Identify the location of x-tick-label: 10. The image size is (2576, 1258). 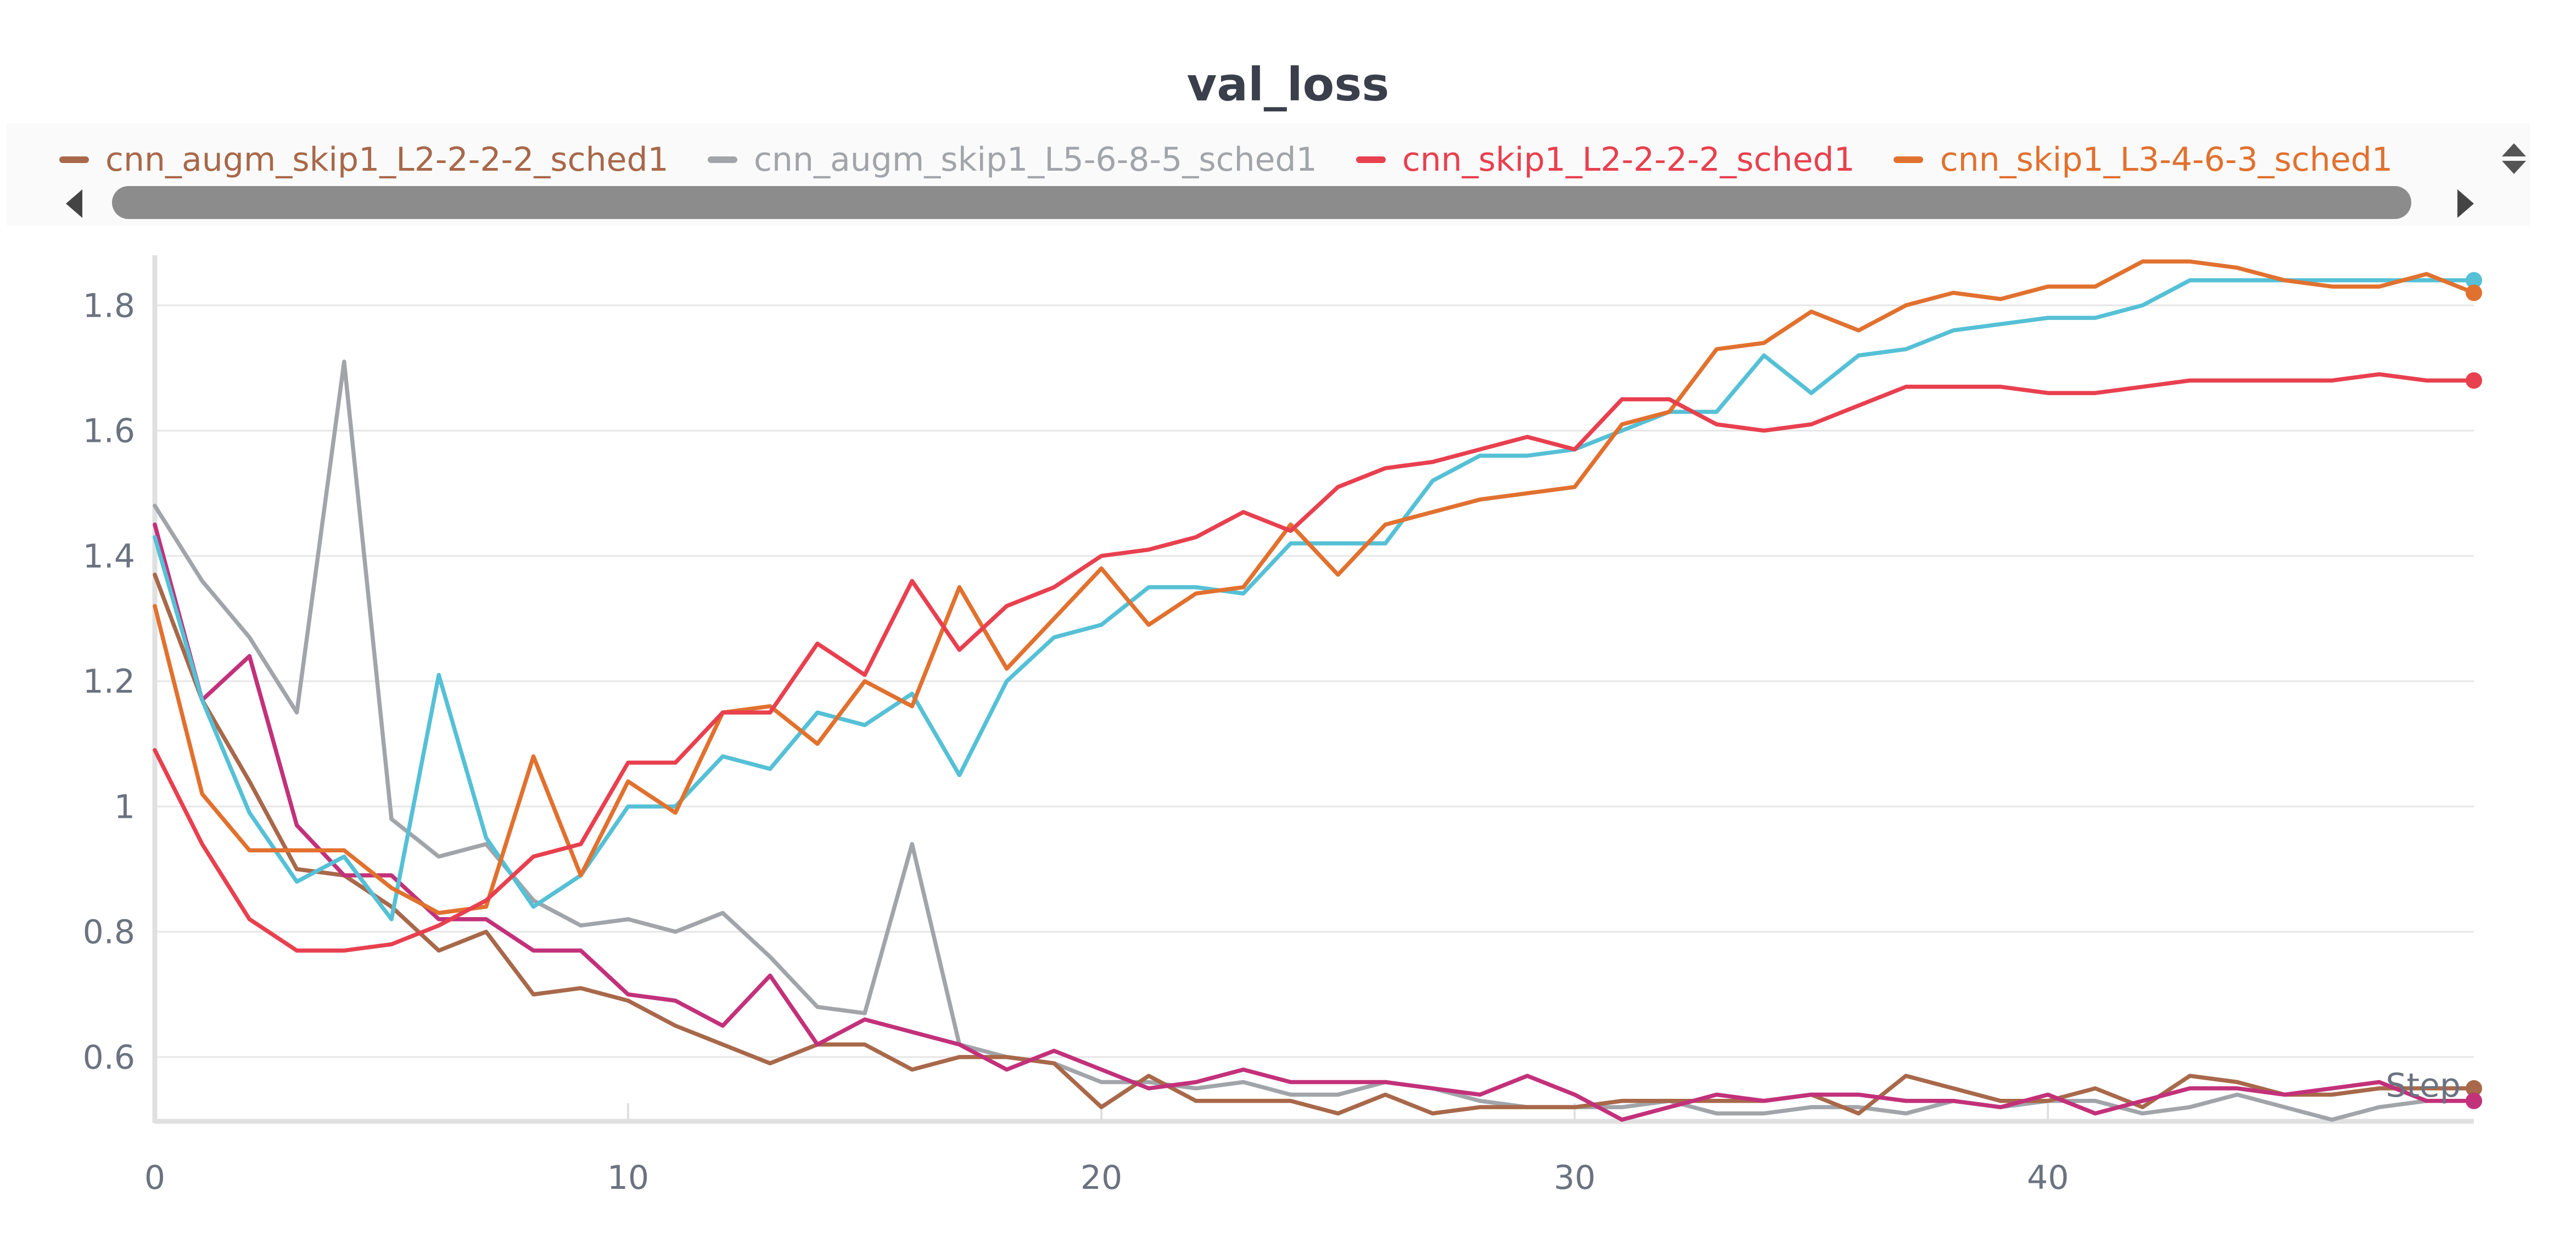
(628, 1178).